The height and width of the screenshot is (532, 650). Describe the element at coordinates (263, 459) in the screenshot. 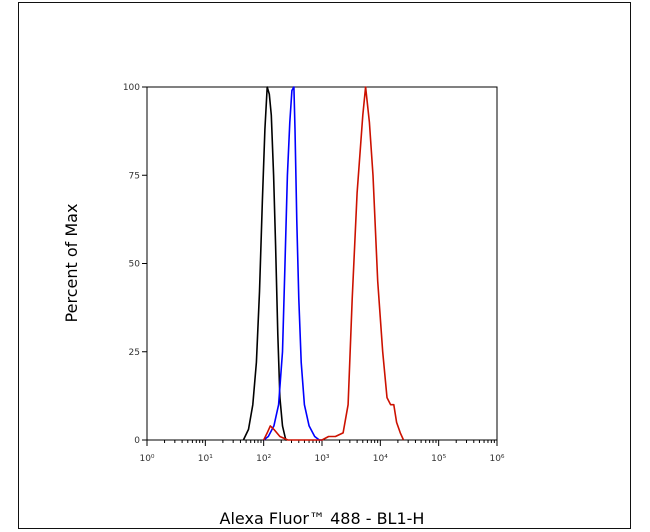

I see `x-tick-label: 10²` at that location.